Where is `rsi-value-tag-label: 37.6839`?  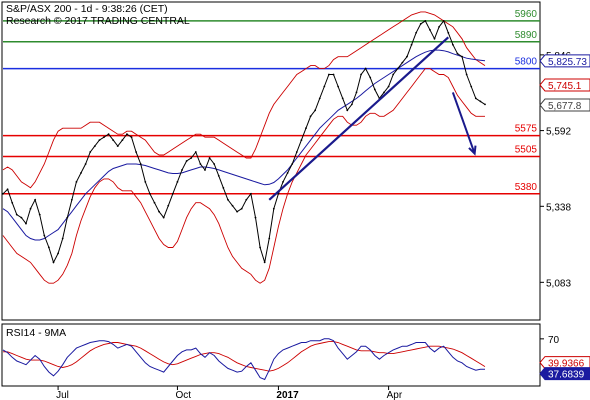
rsi-value-tag-label: 37.6839 is located at coordinates (566, 375).